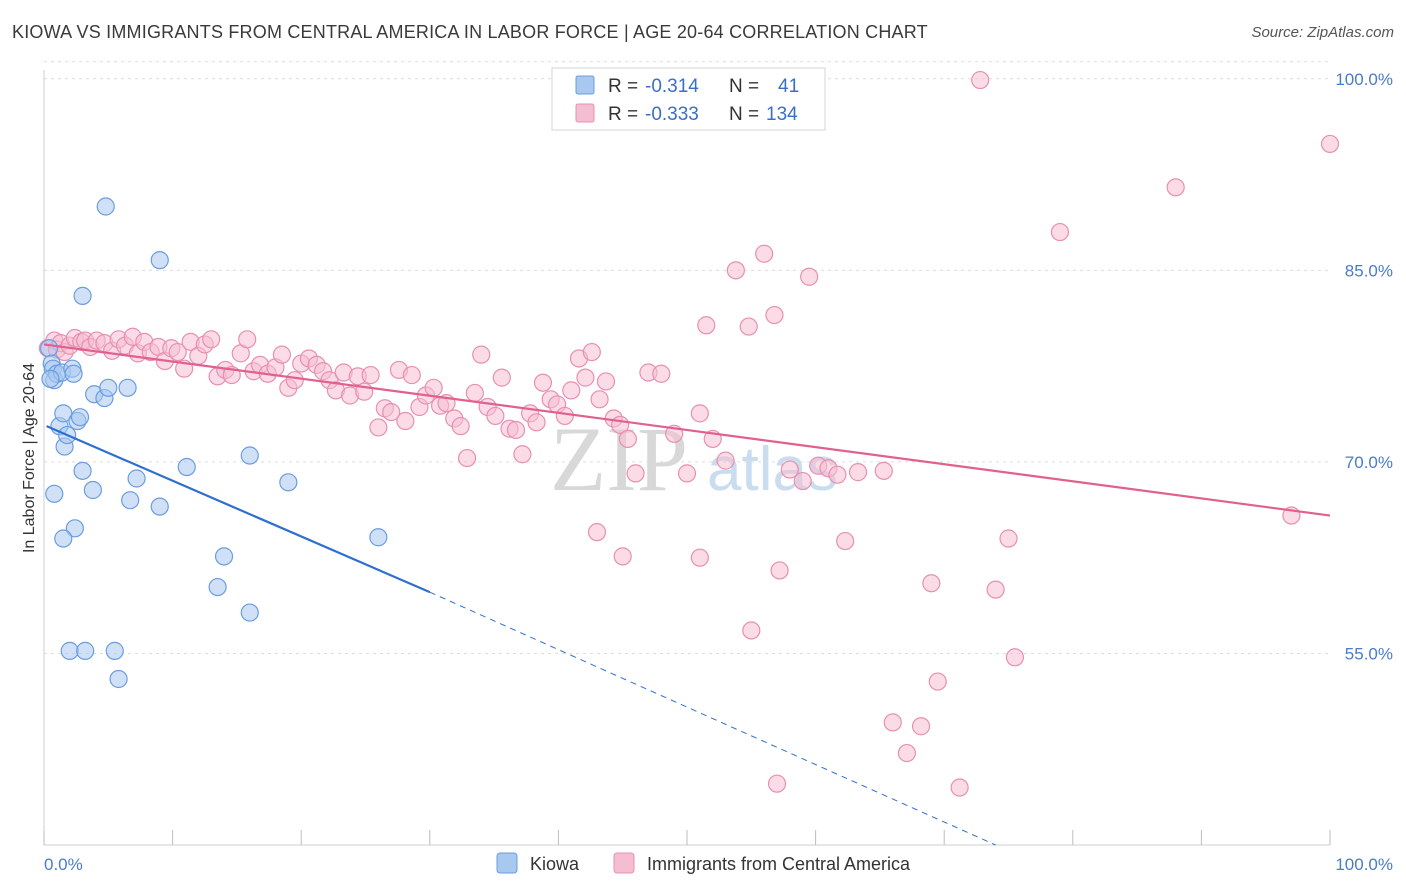 The width and height of the screenshot is (1406, 892). Describe the element at coordinates (1322, 32) in the screenshot. I see `source-label: Source: ZipAtlas.com` at that location.